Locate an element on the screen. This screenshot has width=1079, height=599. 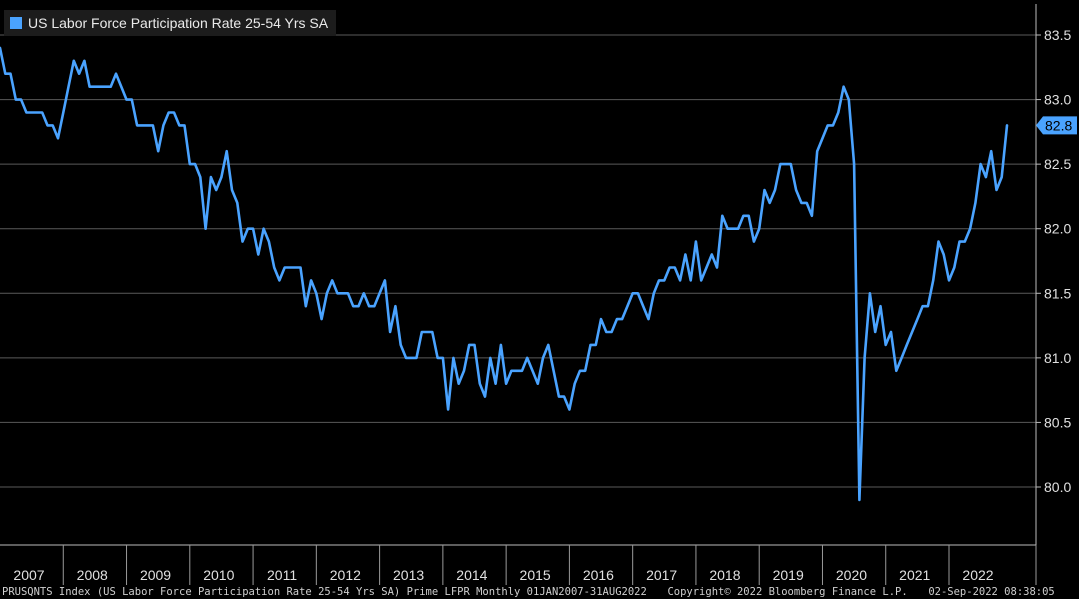
last-value-badge is located at coordinates (1056, 125).